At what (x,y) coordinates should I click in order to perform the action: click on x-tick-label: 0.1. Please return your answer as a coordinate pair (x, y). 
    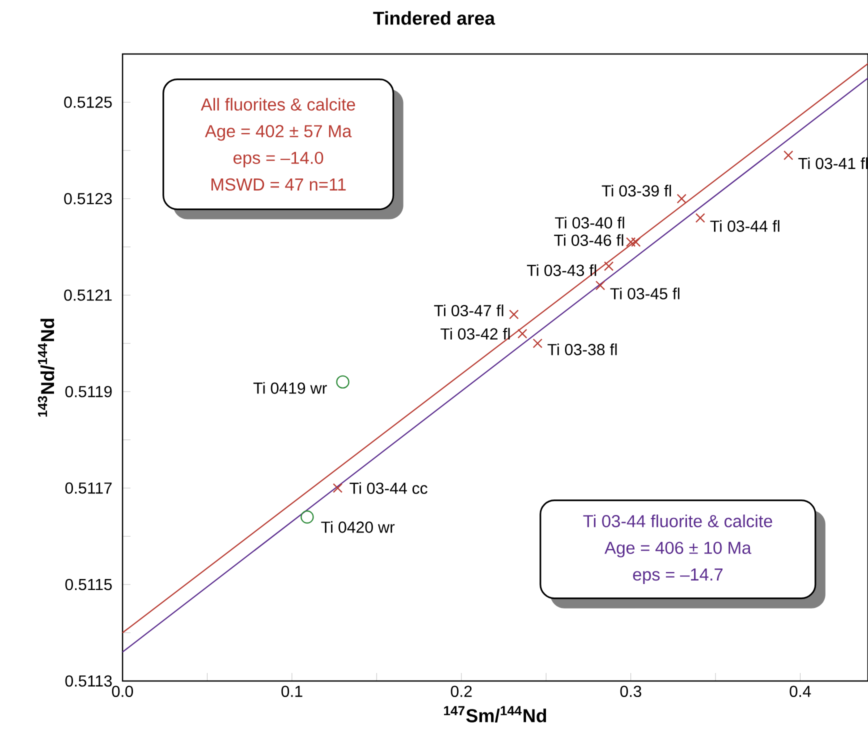
    Looking at the image, I should click on (291, 692).